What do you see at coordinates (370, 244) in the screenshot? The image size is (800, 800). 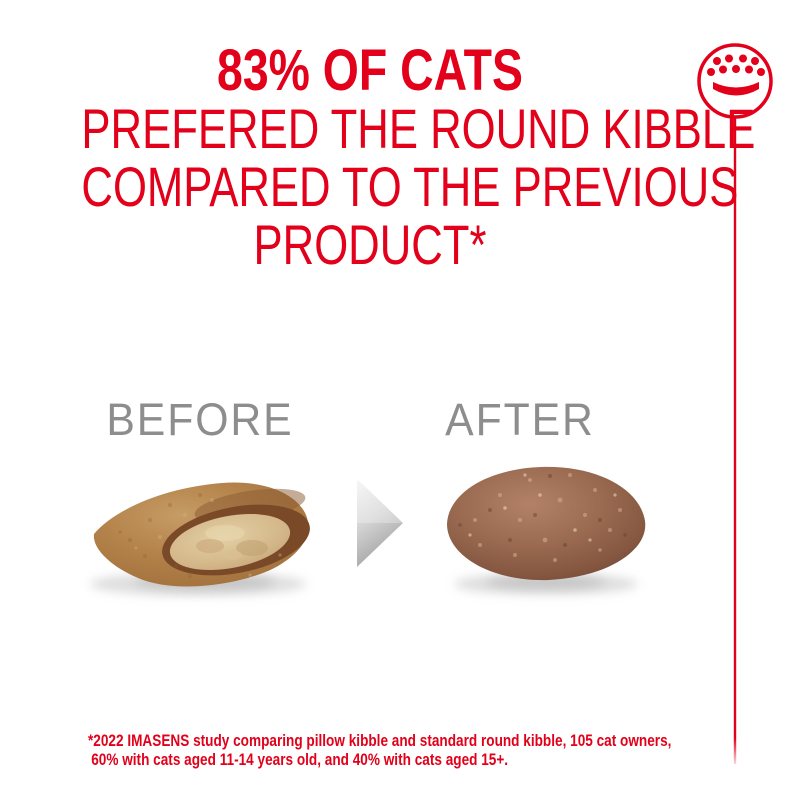 I see `headline-line-4: PRODUCT*` at bounding box center [370, 244].